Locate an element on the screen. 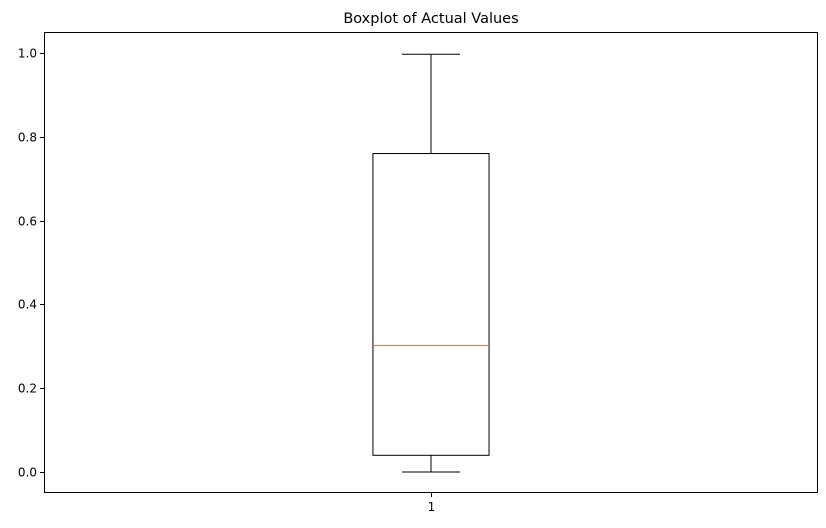 This screenshot has width=826, height=528. y-tick-label: 0.6 is located at coordinates (27, 222).